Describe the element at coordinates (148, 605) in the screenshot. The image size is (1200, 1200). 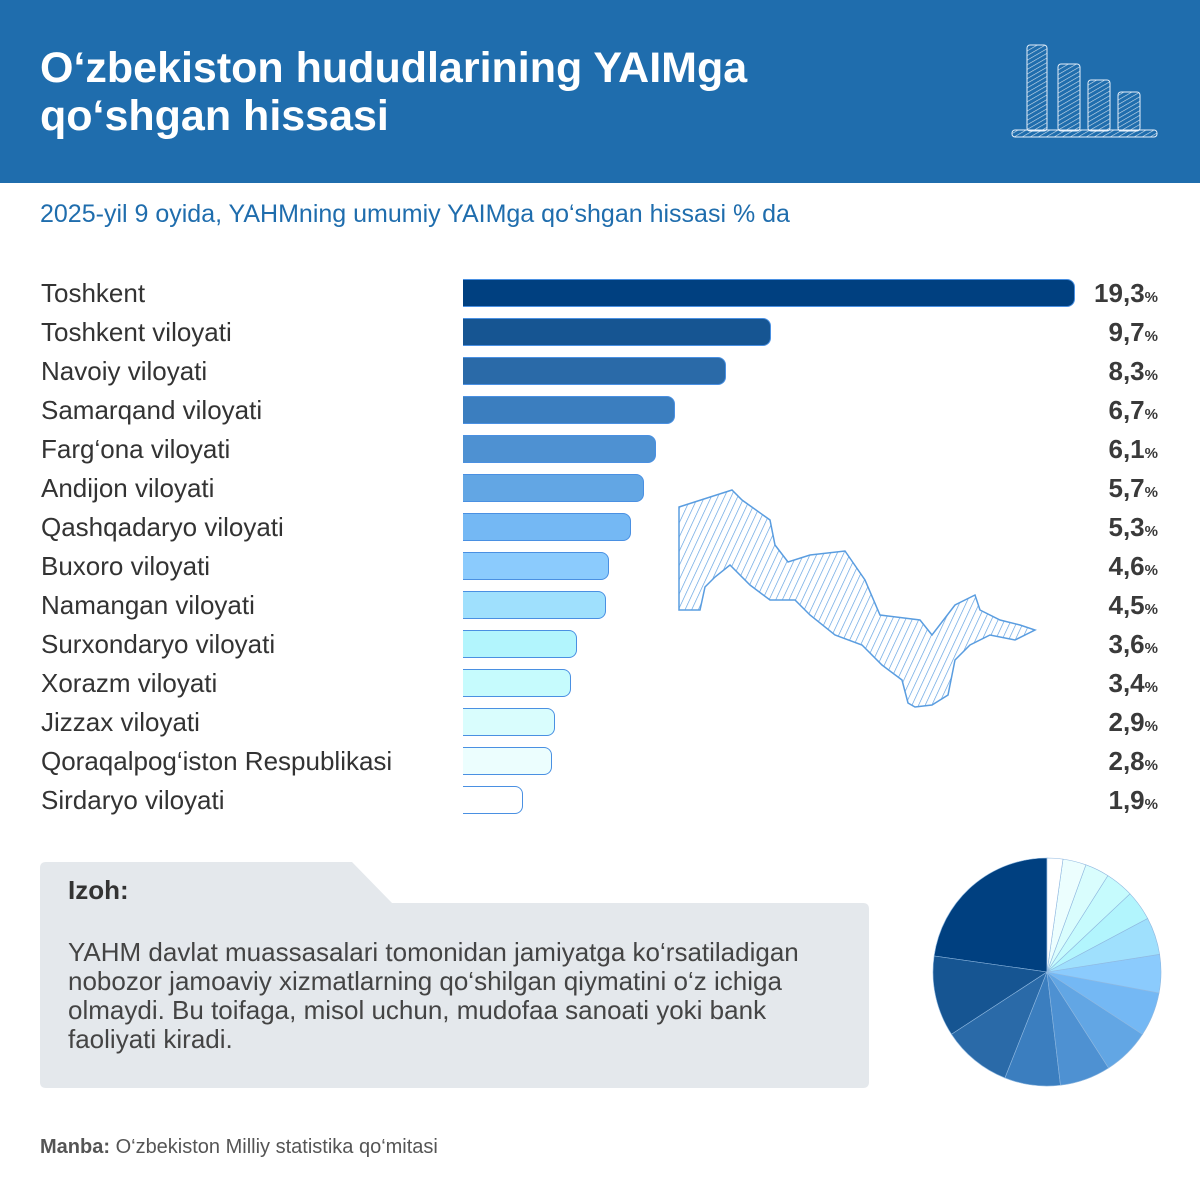
I see `bar-label: Namangan viloyati` at that location.